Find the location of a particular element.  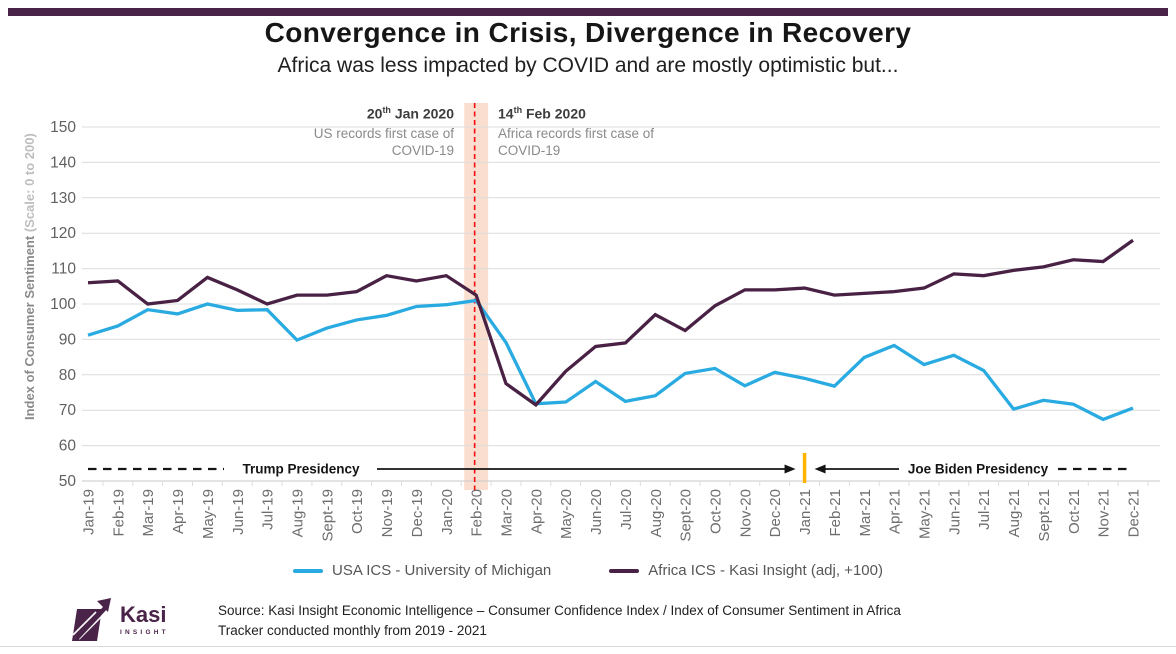

x-tick-label: Feb-20 is located at coordinates (477, 513).